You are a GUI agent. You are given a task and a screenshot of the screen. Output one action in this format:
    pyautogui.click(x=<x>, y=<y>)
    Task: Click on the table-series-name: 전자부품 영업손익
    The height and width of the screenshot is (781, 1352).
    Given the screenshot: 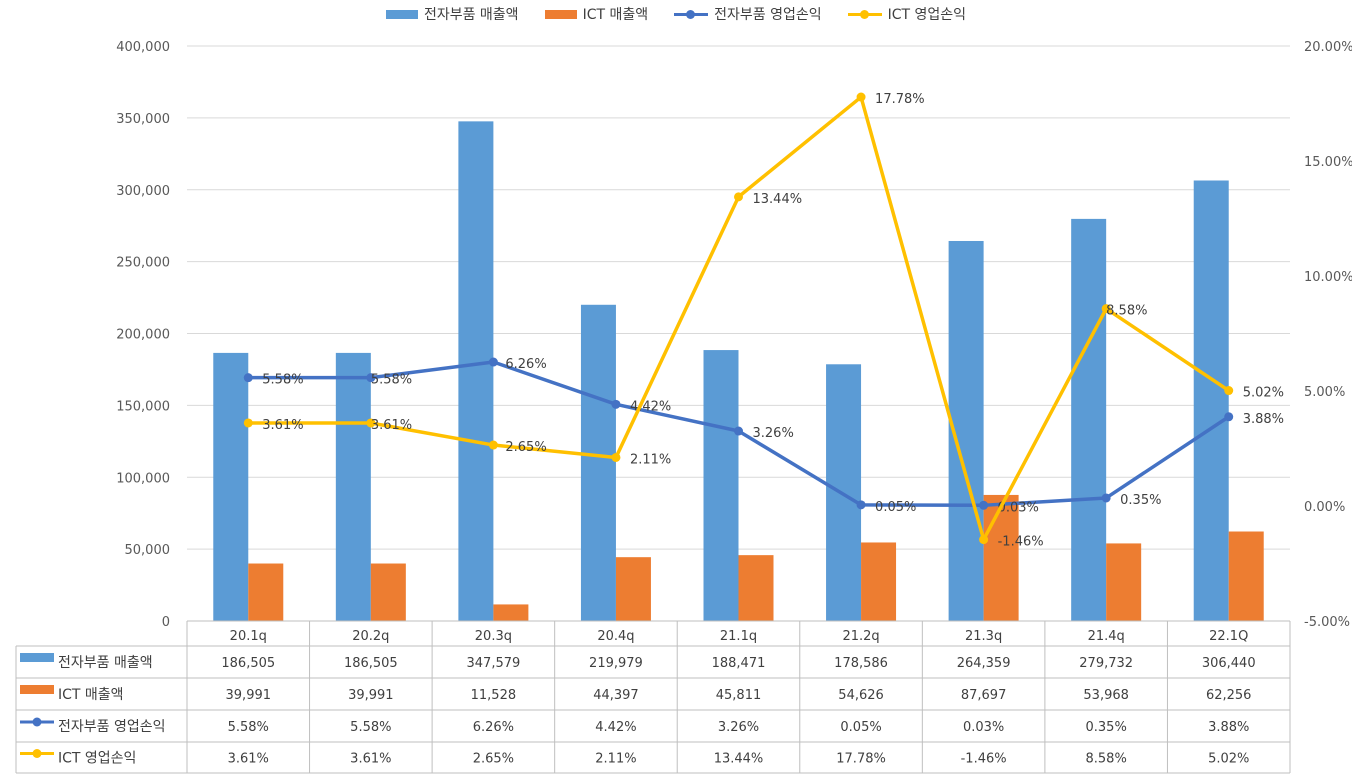 What is the action you would take?
    pyautogui.click(x=112, y=727)
    